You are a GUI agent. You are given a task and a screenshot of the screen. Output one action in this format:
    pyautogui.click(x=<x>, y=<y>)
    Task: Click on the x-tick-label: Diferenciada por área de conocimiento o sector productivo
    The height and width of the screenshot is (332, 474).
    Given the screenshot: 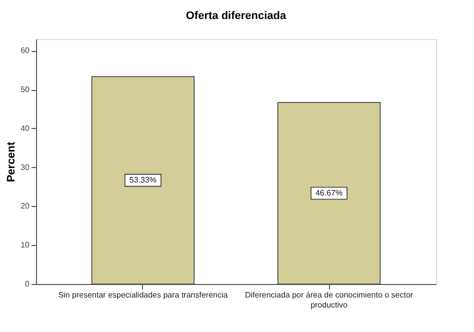 What is the action you would take?
    pyautogui.click(x=329, y=300)
    